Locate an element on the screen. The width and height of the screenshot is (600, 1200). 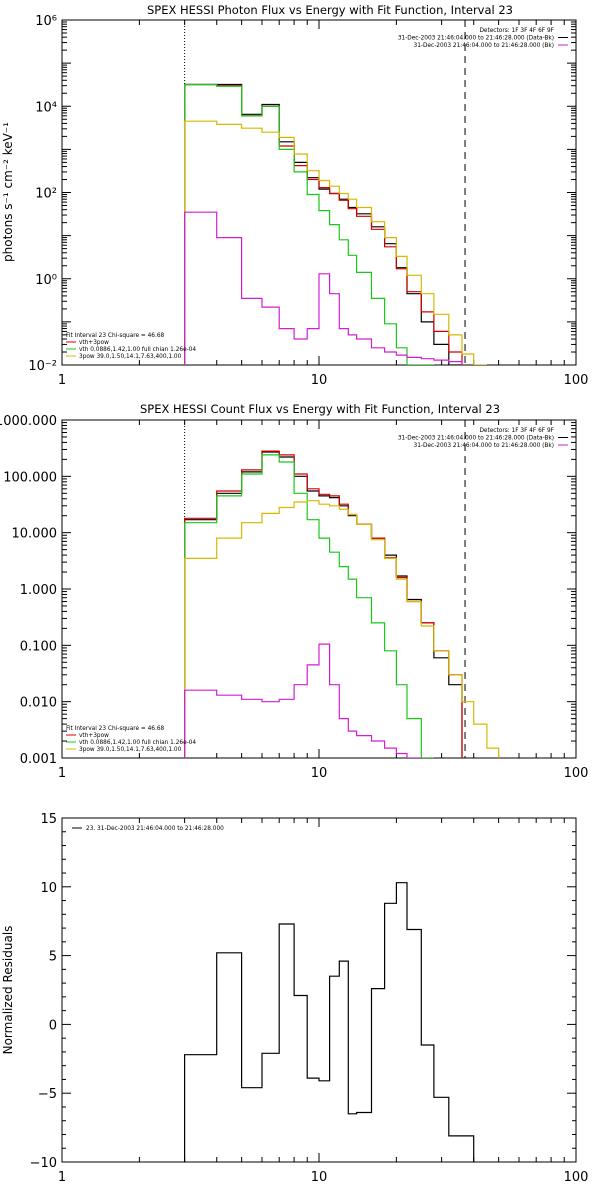
count-flux-x-tick-label: 10 is located at coordinates (319, 773).